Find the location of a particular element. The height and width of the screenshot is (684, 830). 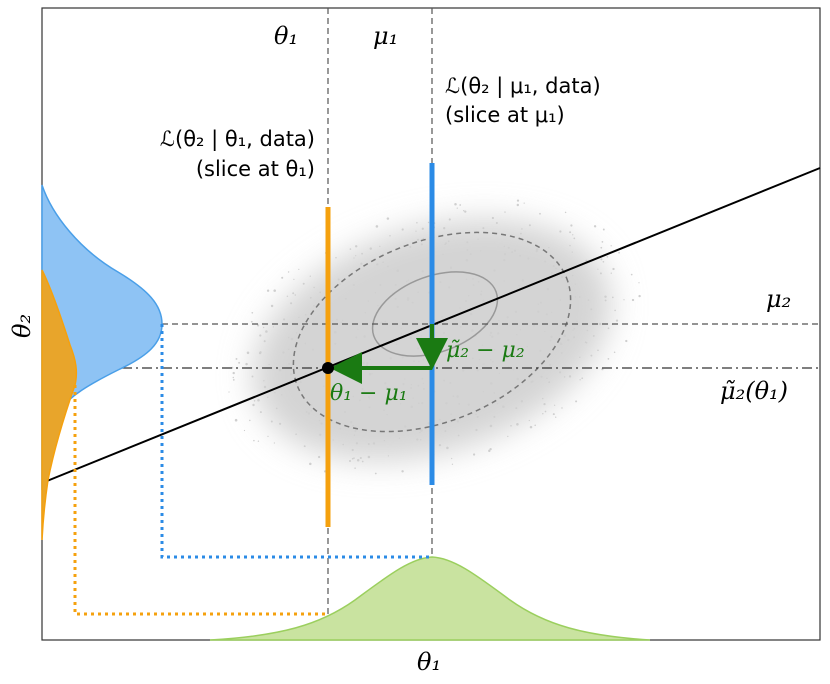

intersection-point is located at coordinates (328, 368).